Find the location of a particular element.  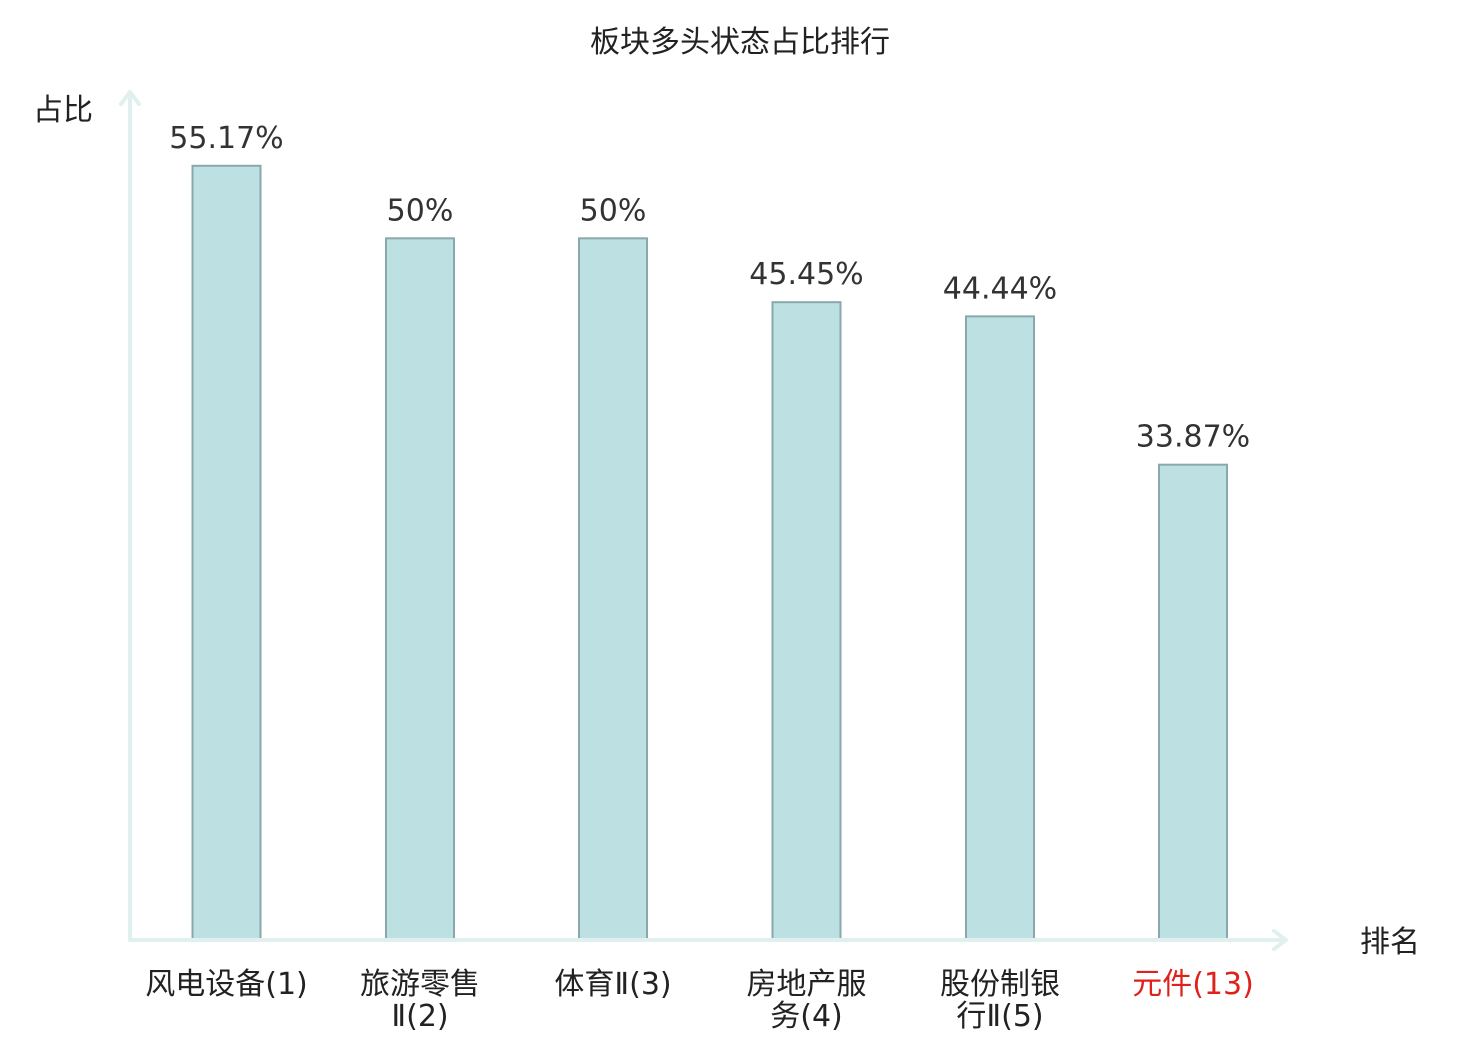

category-label-6: 元件(13) is located at coordinates (1193, 984).